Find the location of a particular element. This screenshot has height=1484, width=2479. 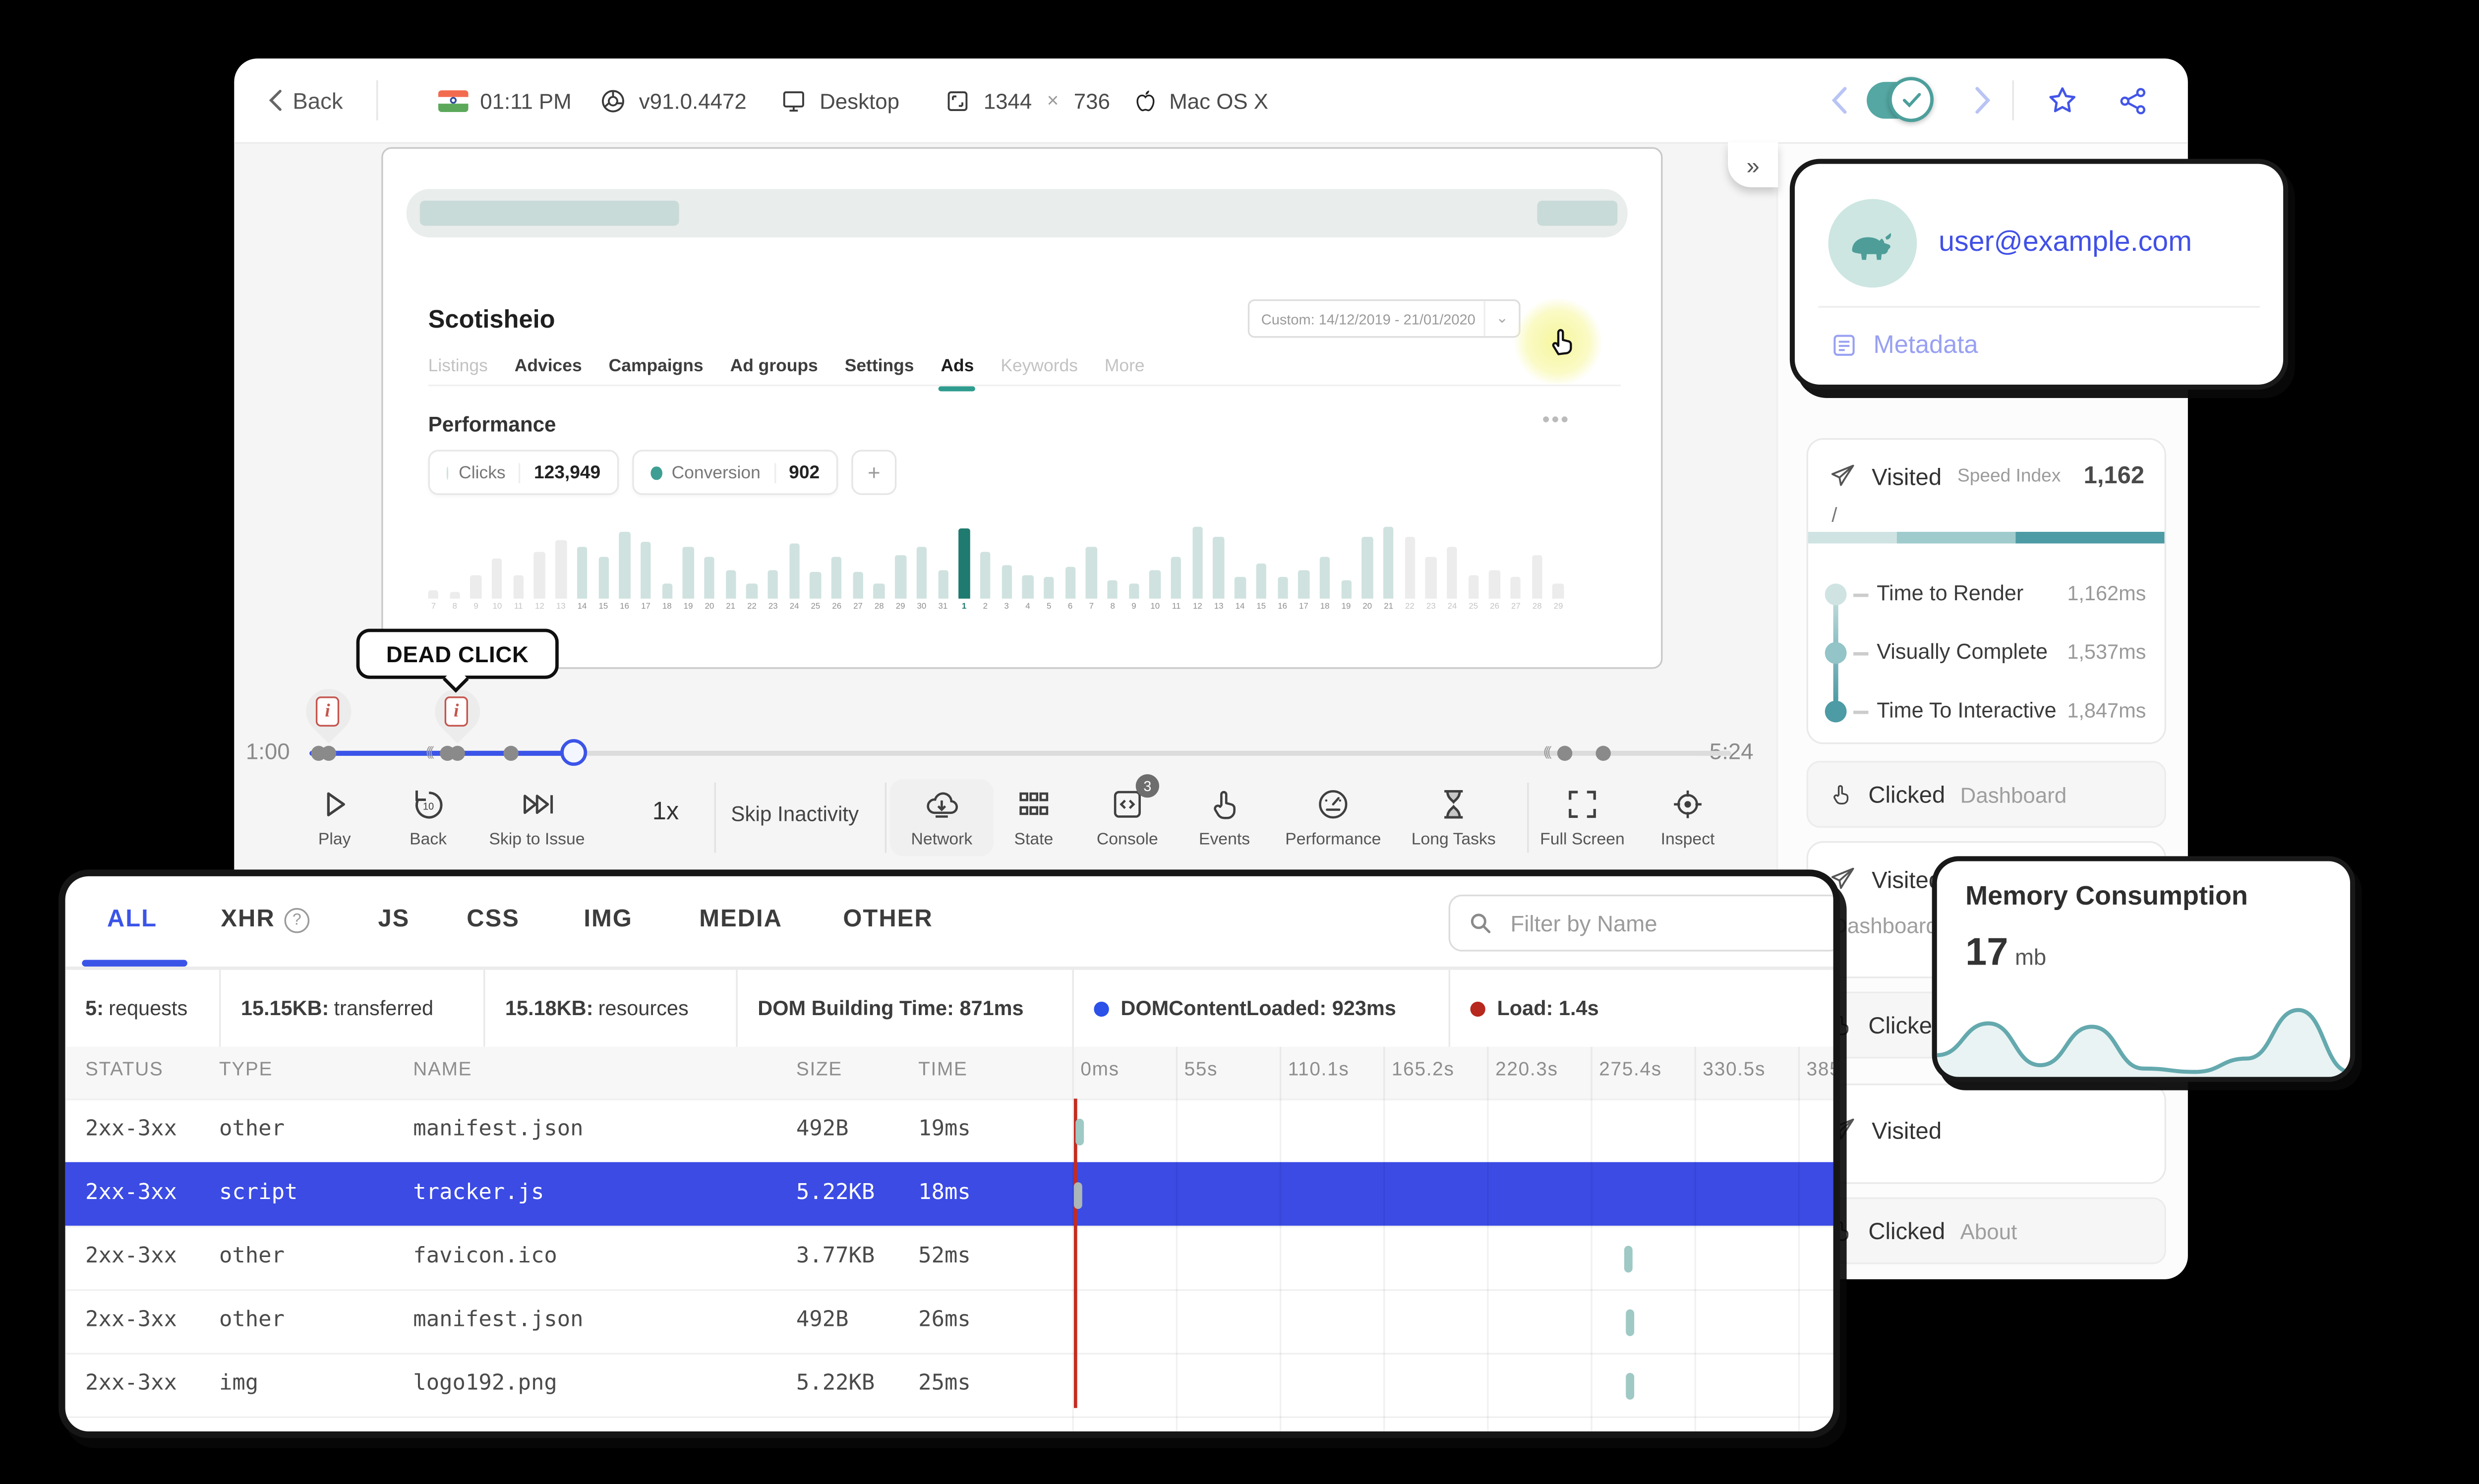

chart-x-label: 13 is located at coordinates (561, 607).